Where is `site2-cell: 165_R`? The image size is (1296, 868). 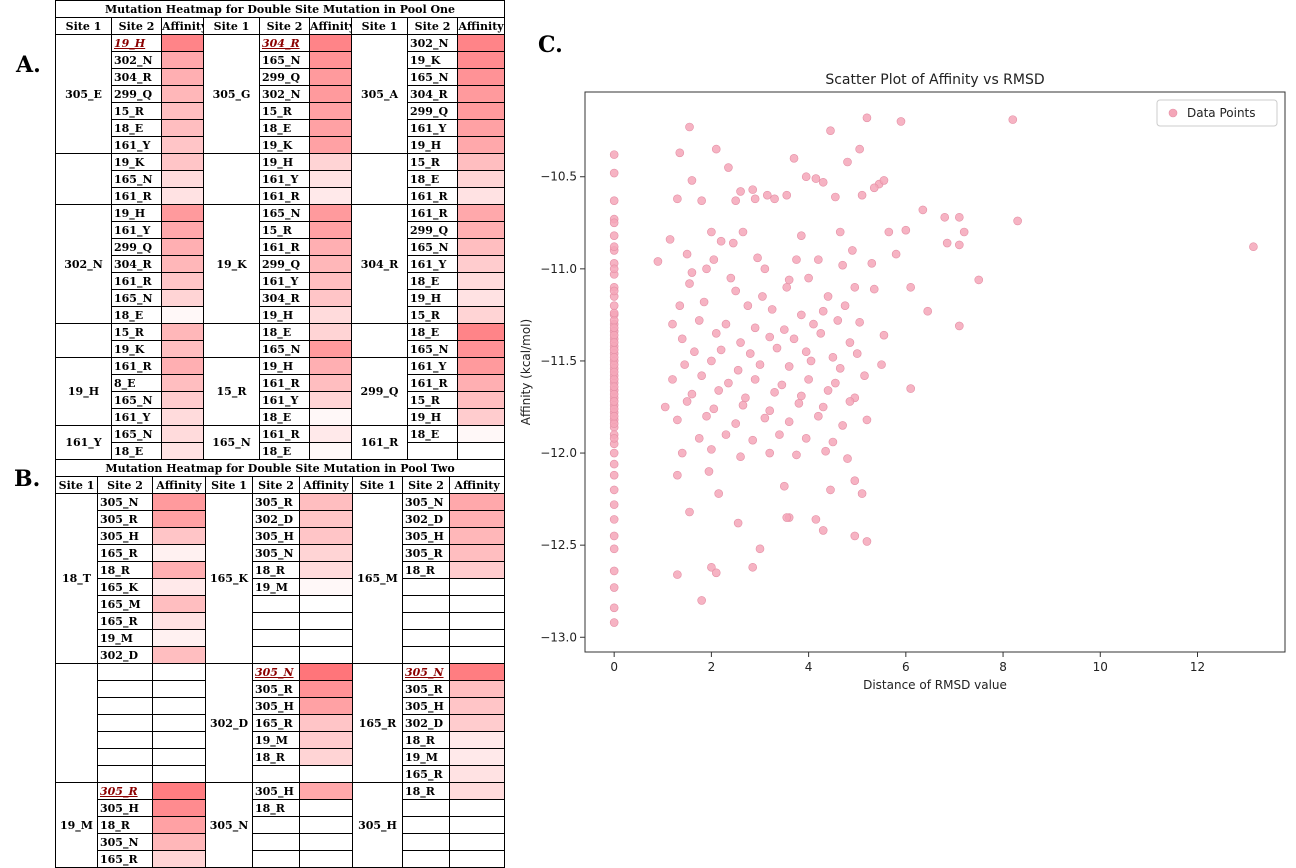
site2-cell: 165_R is located at coordinates (276, 723).